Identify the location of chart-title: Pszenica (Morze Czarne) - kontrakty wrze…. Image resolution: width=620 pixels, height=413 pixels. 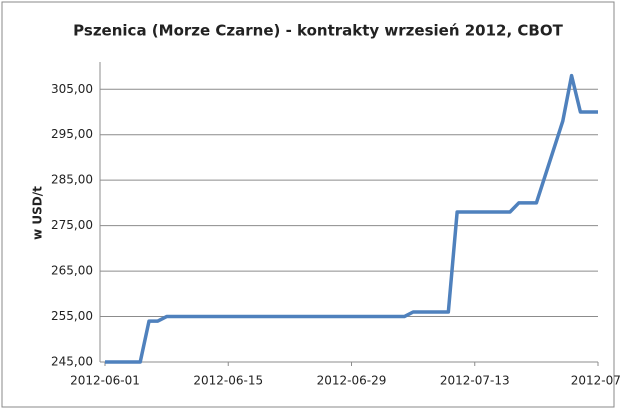
(318, 31).